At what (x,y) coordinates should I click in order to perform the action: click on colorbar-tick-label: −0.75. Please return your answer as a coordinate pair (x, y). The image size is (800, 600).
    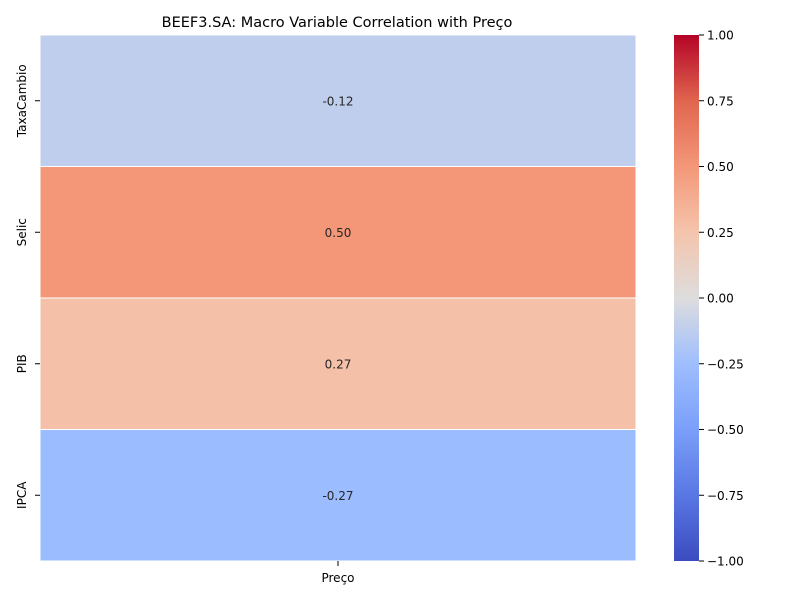
    Looking at the image, I should click on (725, 496).